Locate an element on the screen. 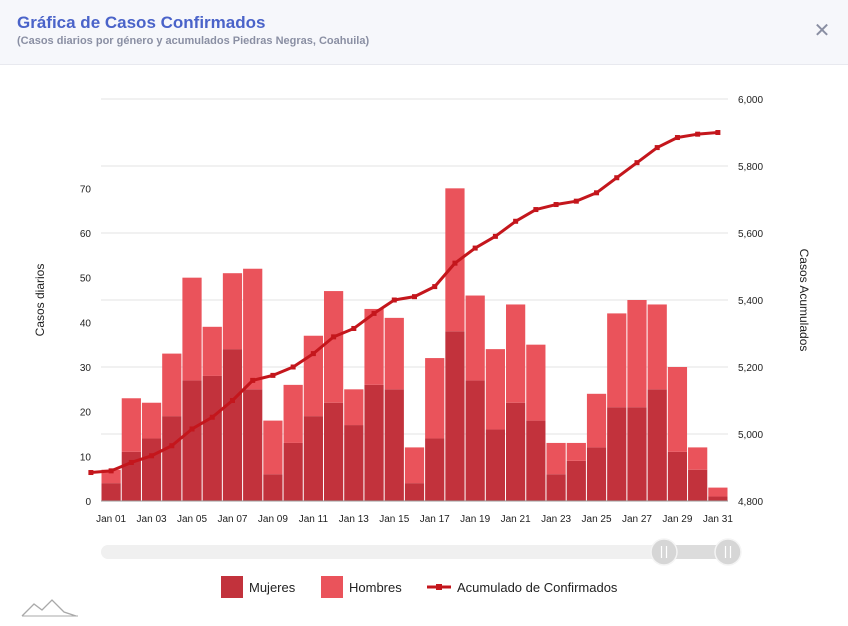  range-navigator is located at coordinates (421, 552).